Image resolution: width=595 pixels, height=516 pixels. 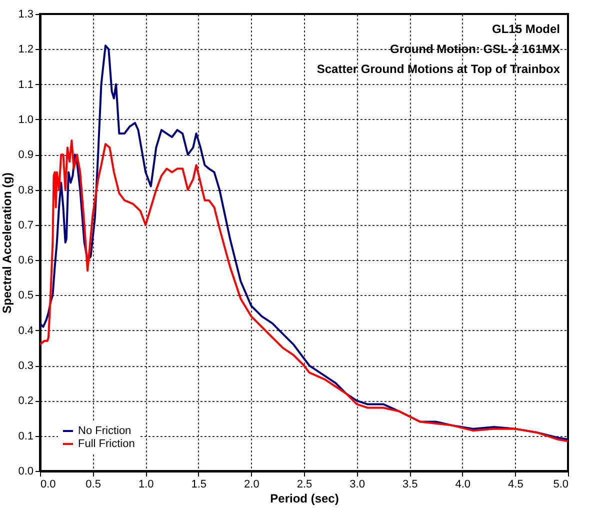 I want to click on y-tick-label: 0.2, so click(x=26, y=401).